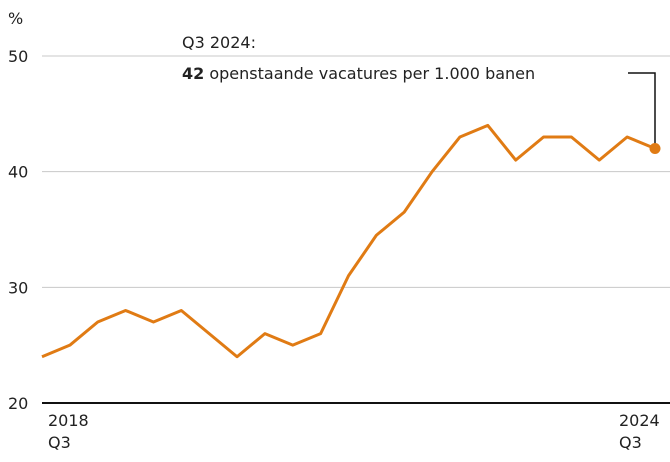  I want to click on y-axis-label: %, so click(15, 18).